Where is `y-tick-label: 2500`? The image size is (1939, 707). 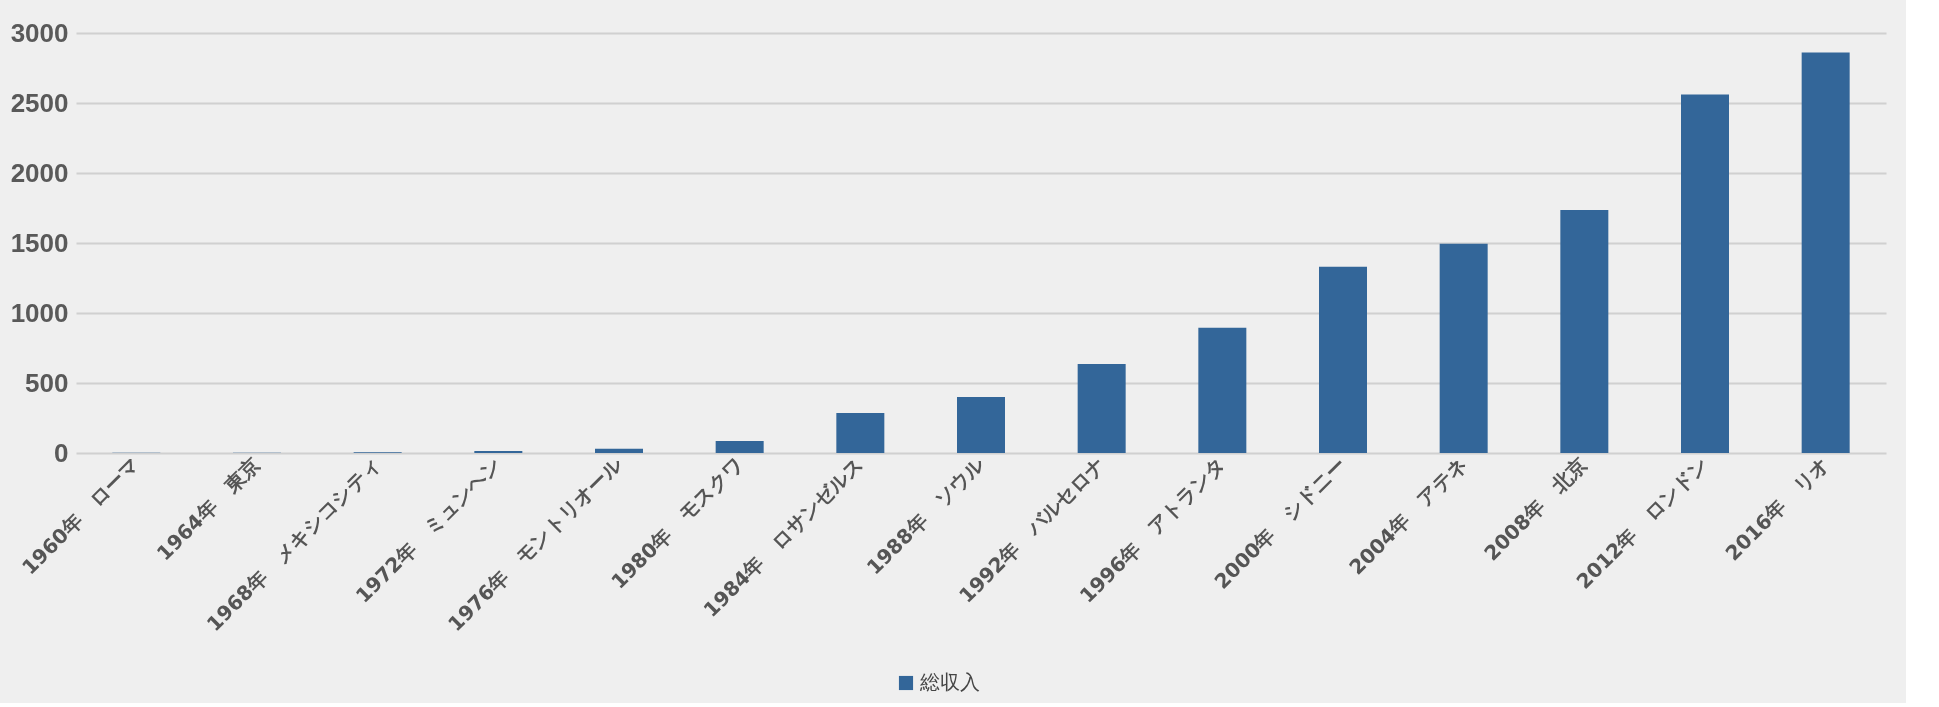 y-tick-label: 2500 is located at coordinates (39, 102).